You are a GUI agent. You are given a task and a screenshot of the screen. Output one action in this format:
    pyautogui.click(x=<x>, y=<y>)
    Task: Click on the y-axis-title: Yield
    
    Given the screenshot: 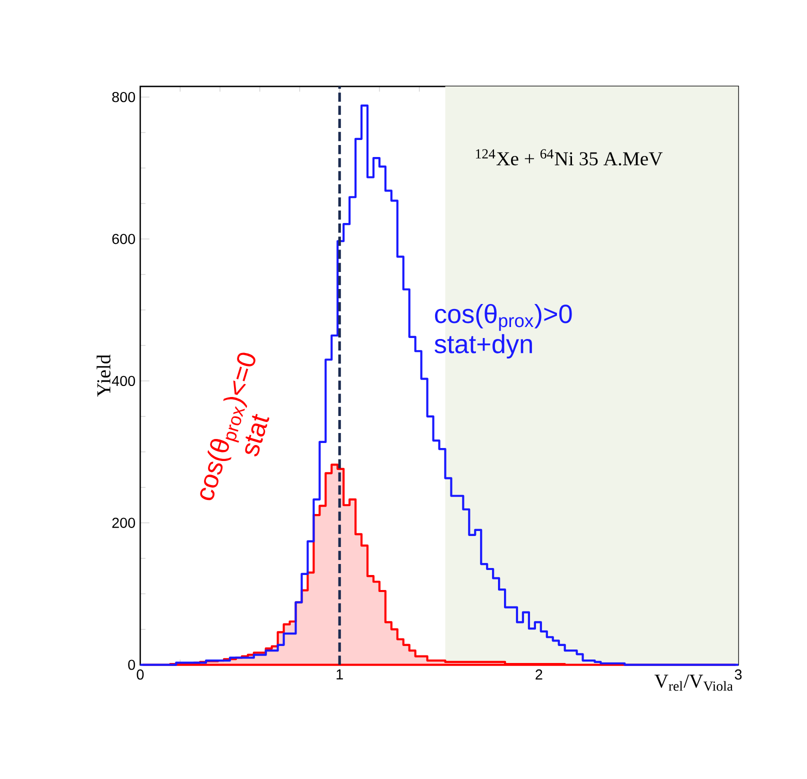 What is the action you would take?
    pyautogui.click(x=103, y=375)
    